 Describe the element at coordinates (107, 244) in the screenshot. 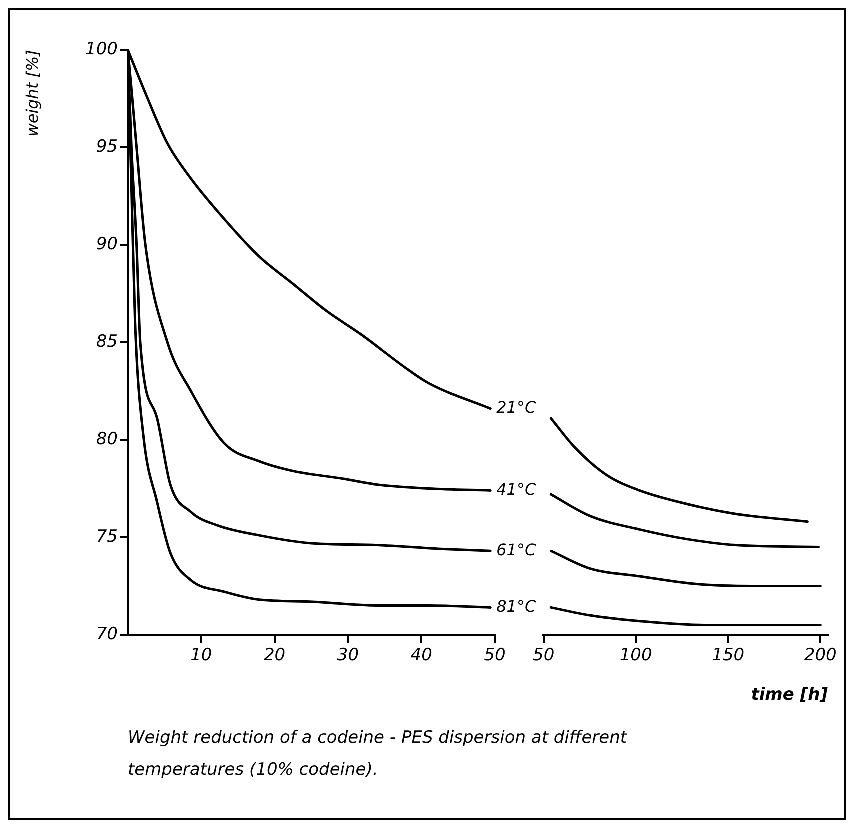

I see `y-tick-label: 90` at that location.